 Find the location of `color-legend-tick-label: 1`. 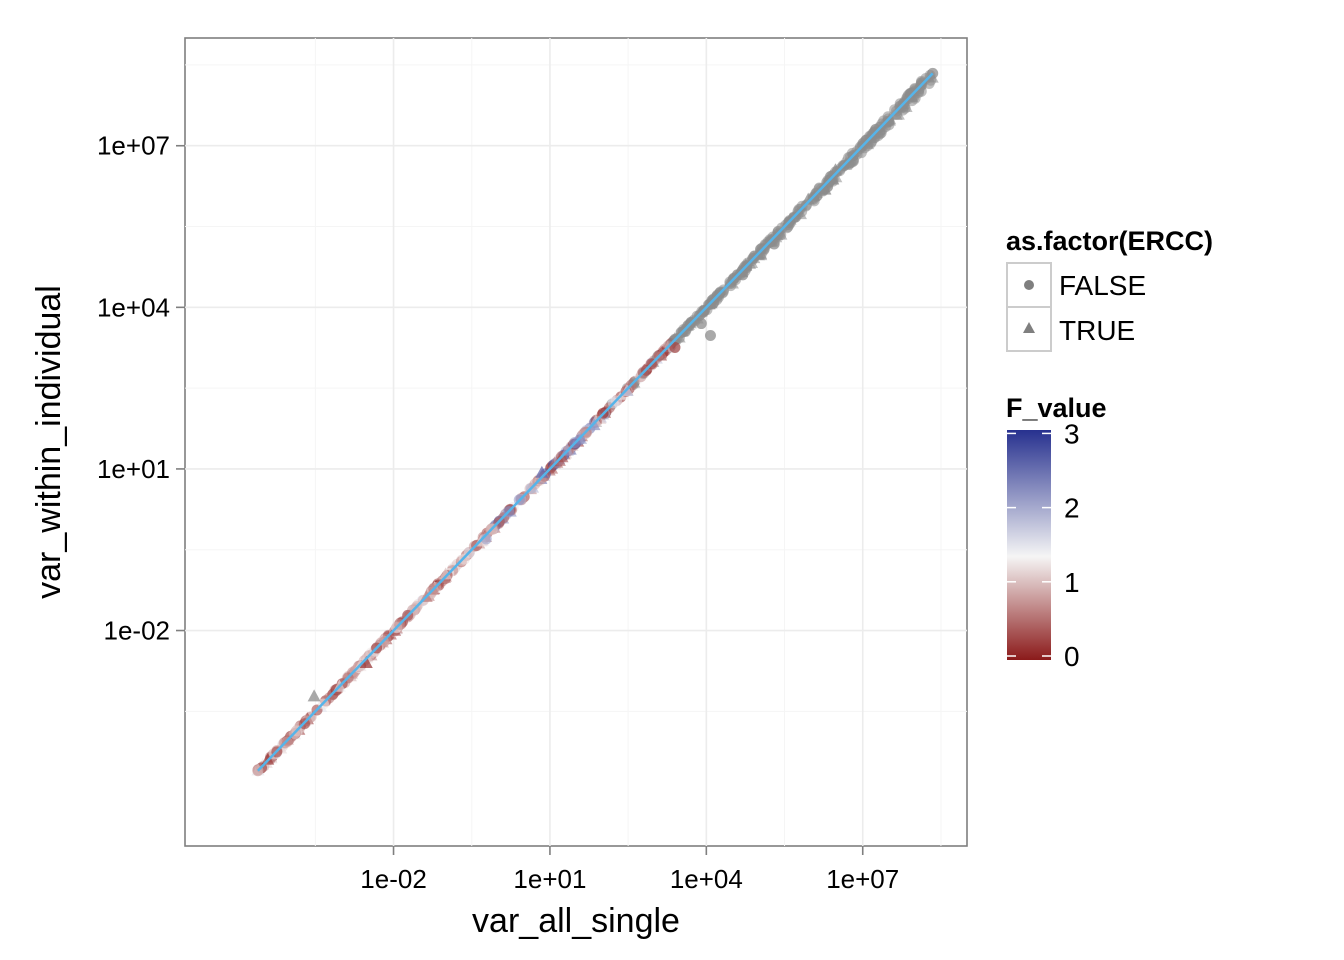

color-legend-tick-label: 1 is located at coordinates (1072, 582).